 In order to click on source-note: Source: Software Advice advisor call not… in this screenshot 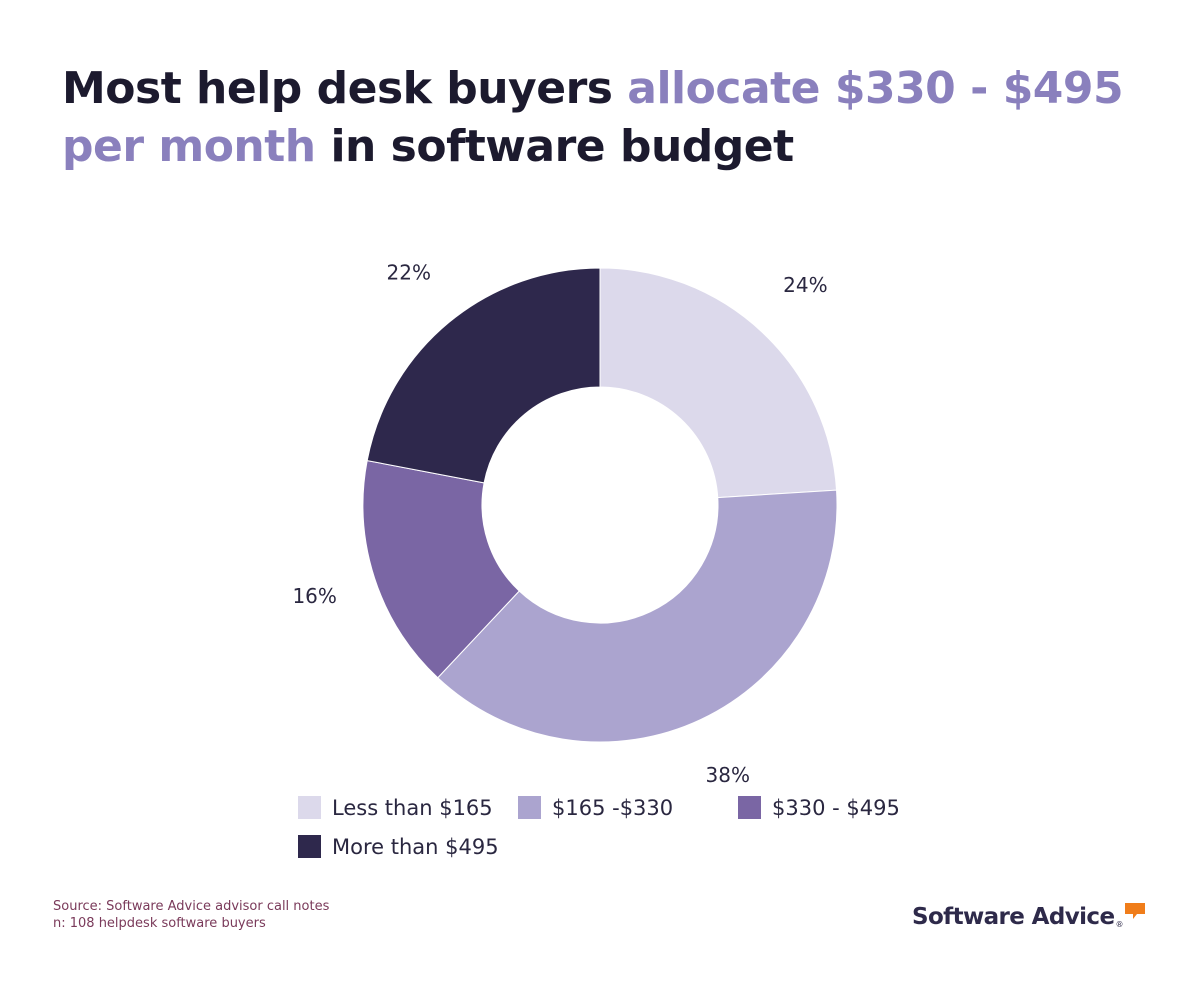, I will do `click(191, 915)`.